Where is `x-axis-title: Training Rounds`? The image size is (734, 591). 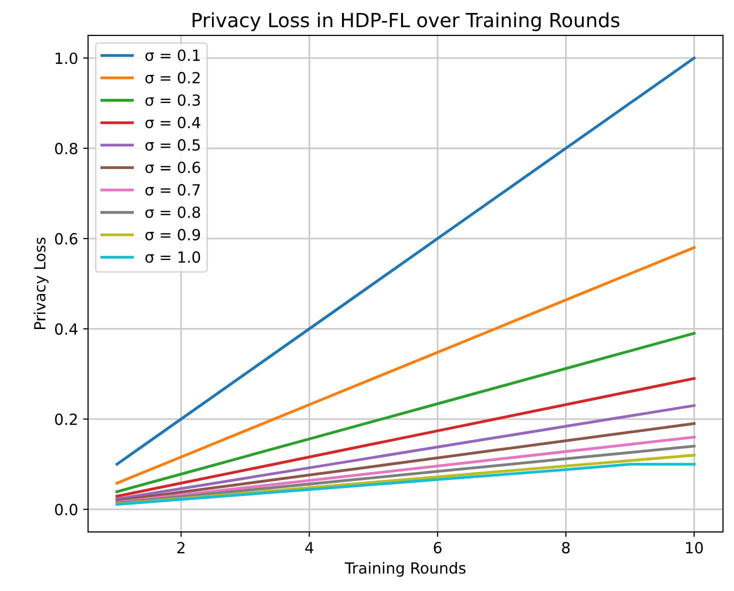
x-axis-title: Training Rounds is located at coordinates (405, 569).